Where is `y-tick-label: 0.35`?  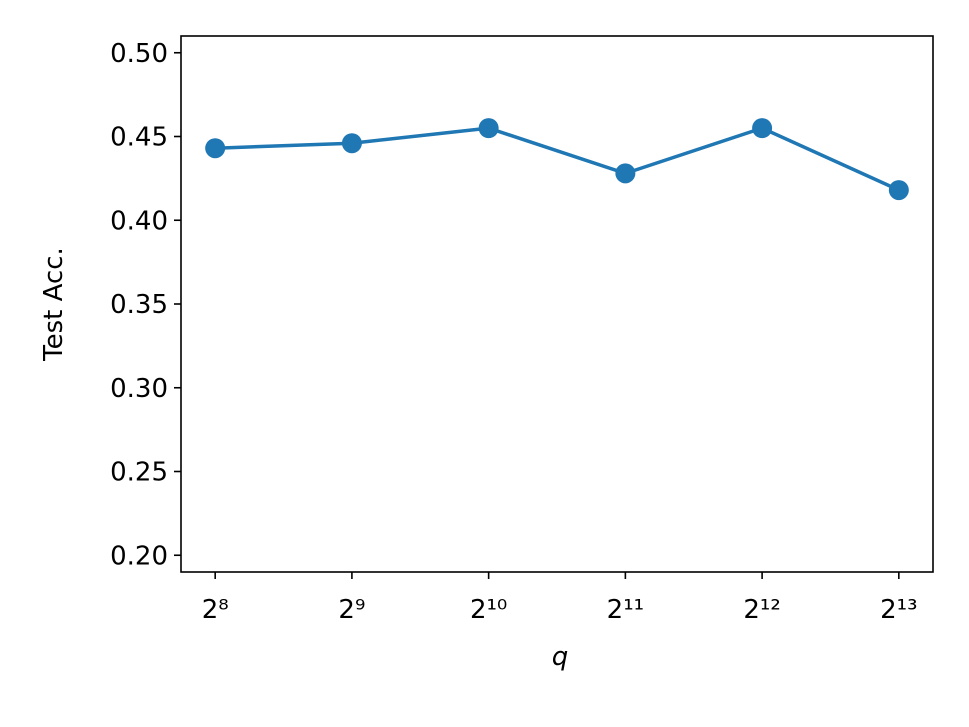
y-tick-label: 0.35 is located at coordinates (139, 305).